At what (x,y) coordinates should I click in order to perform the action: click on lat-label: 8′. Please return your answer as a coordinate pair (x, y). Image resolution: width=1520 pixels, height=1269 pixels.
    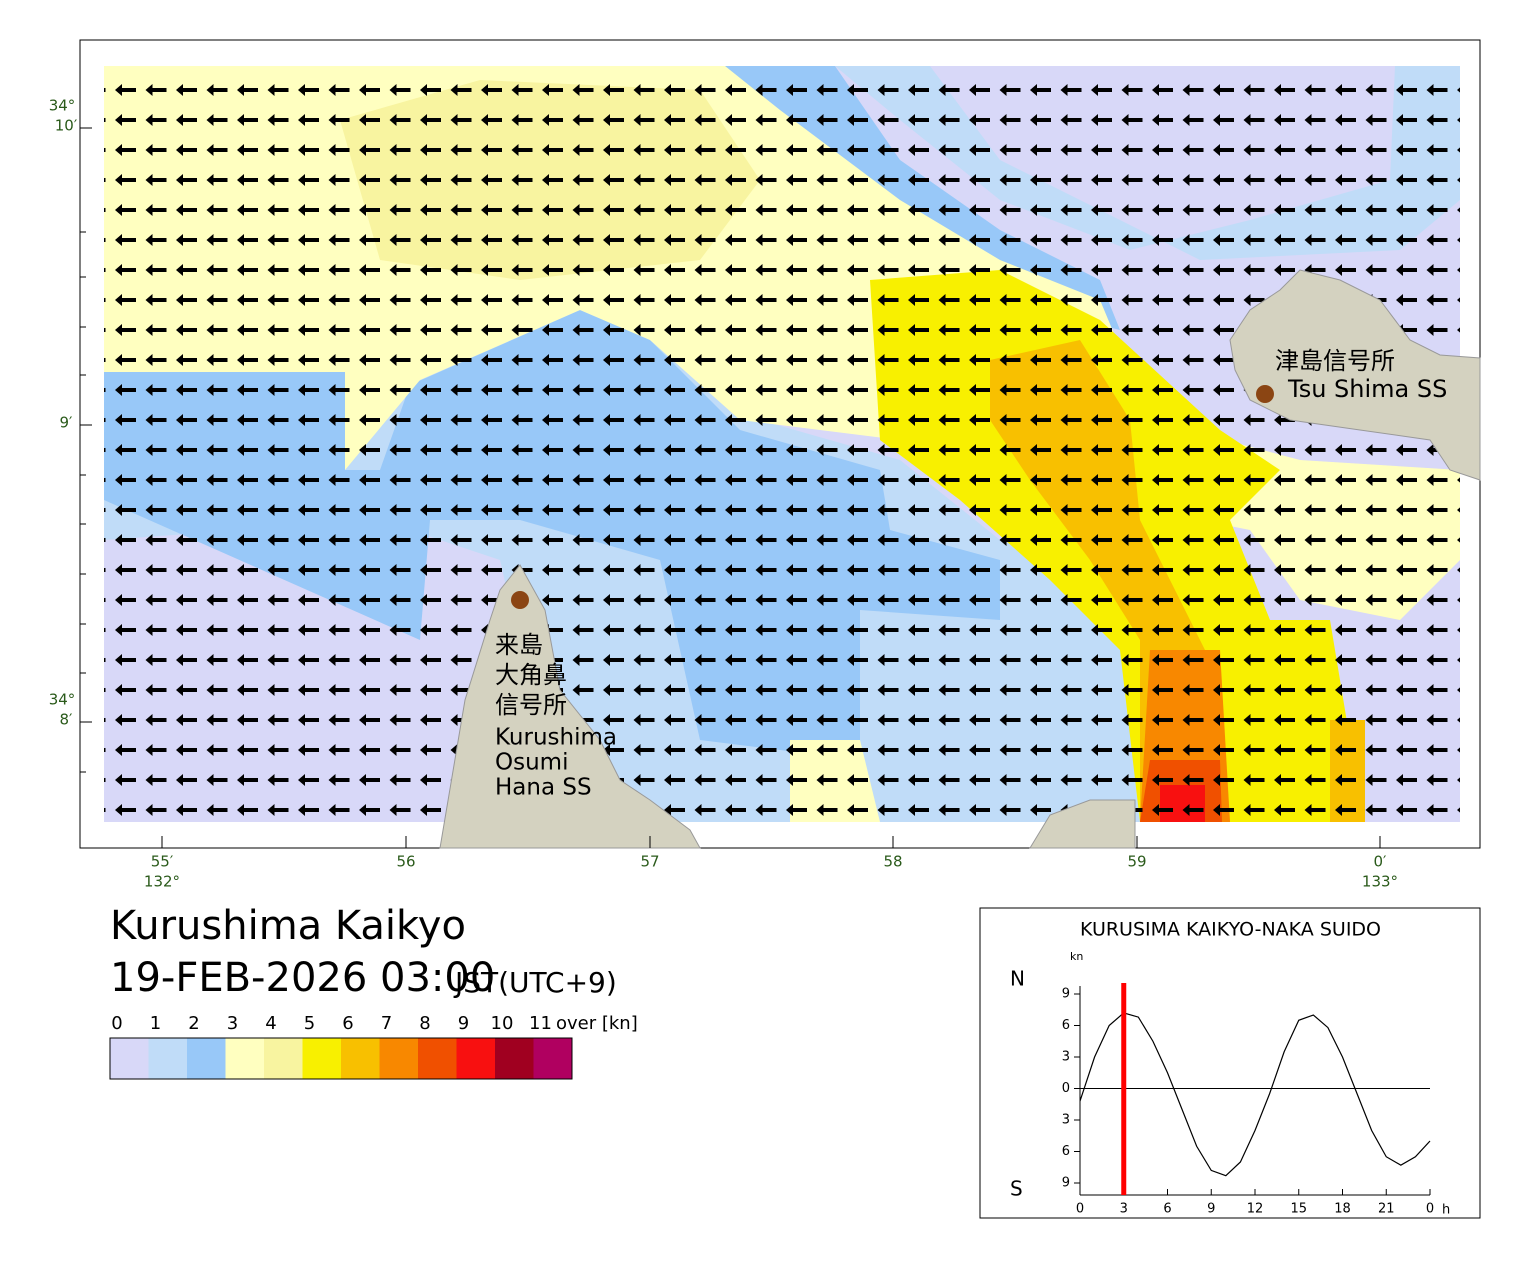
    Looking at the image, I should click on (67, 720).